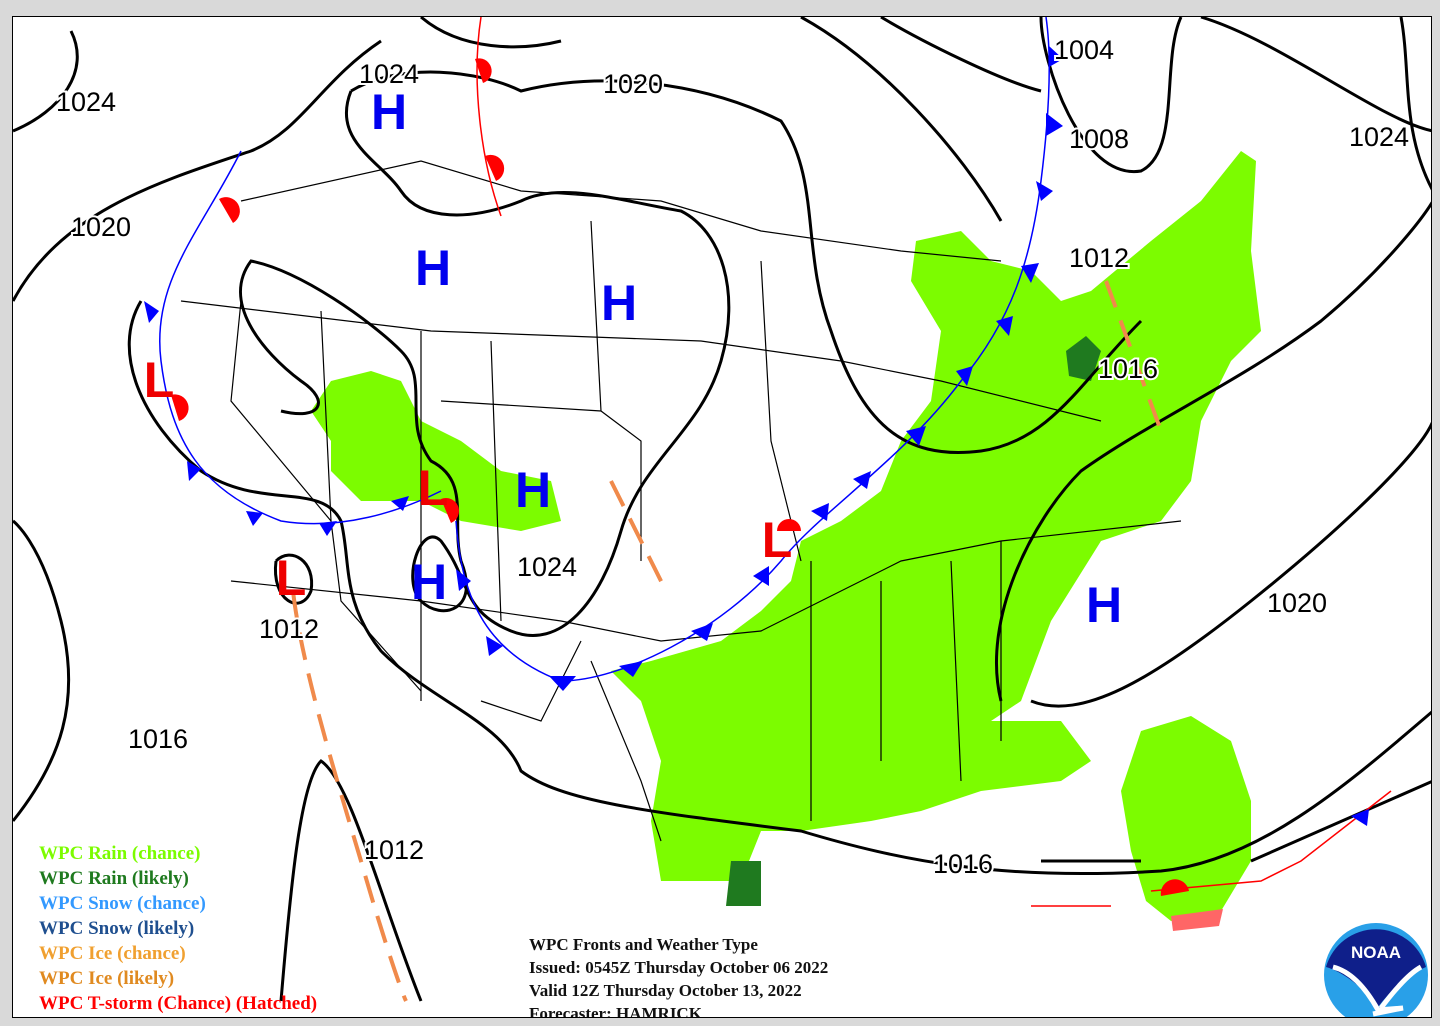 Image resolution: width=1440 pixels, height=1026 pixels. Describe the element at coordinates (112, 953) in the screenshot. I see `legend-item: WPC Ice (chance)` at that location.